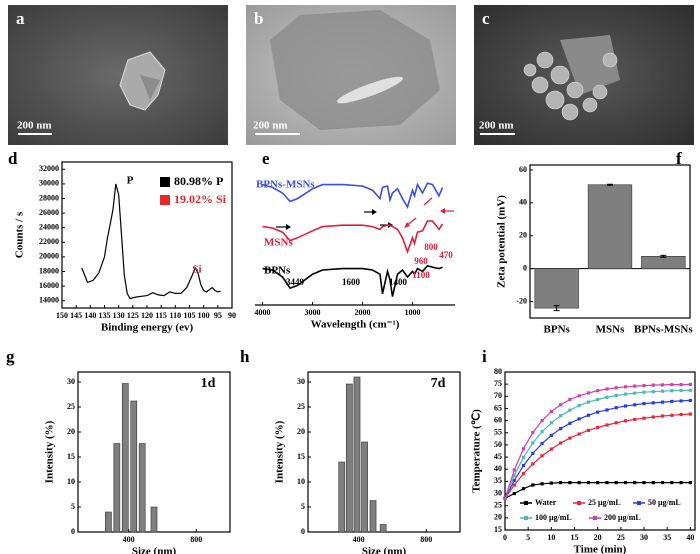  I want to click on x-tick-label: 105, so click(190, 315).